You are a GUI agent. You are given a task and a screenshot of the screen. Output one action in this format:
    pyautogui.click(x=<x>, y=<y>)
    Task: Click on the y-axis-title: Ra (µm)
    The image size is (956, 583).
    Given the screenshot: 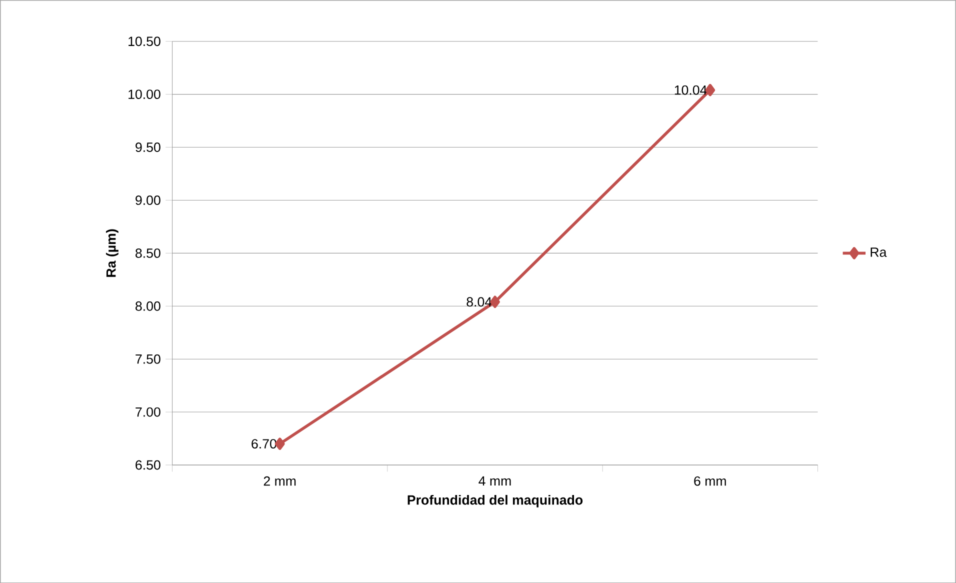 What is the action you would take?
    pyautogui.click(x=112, y=253)
    